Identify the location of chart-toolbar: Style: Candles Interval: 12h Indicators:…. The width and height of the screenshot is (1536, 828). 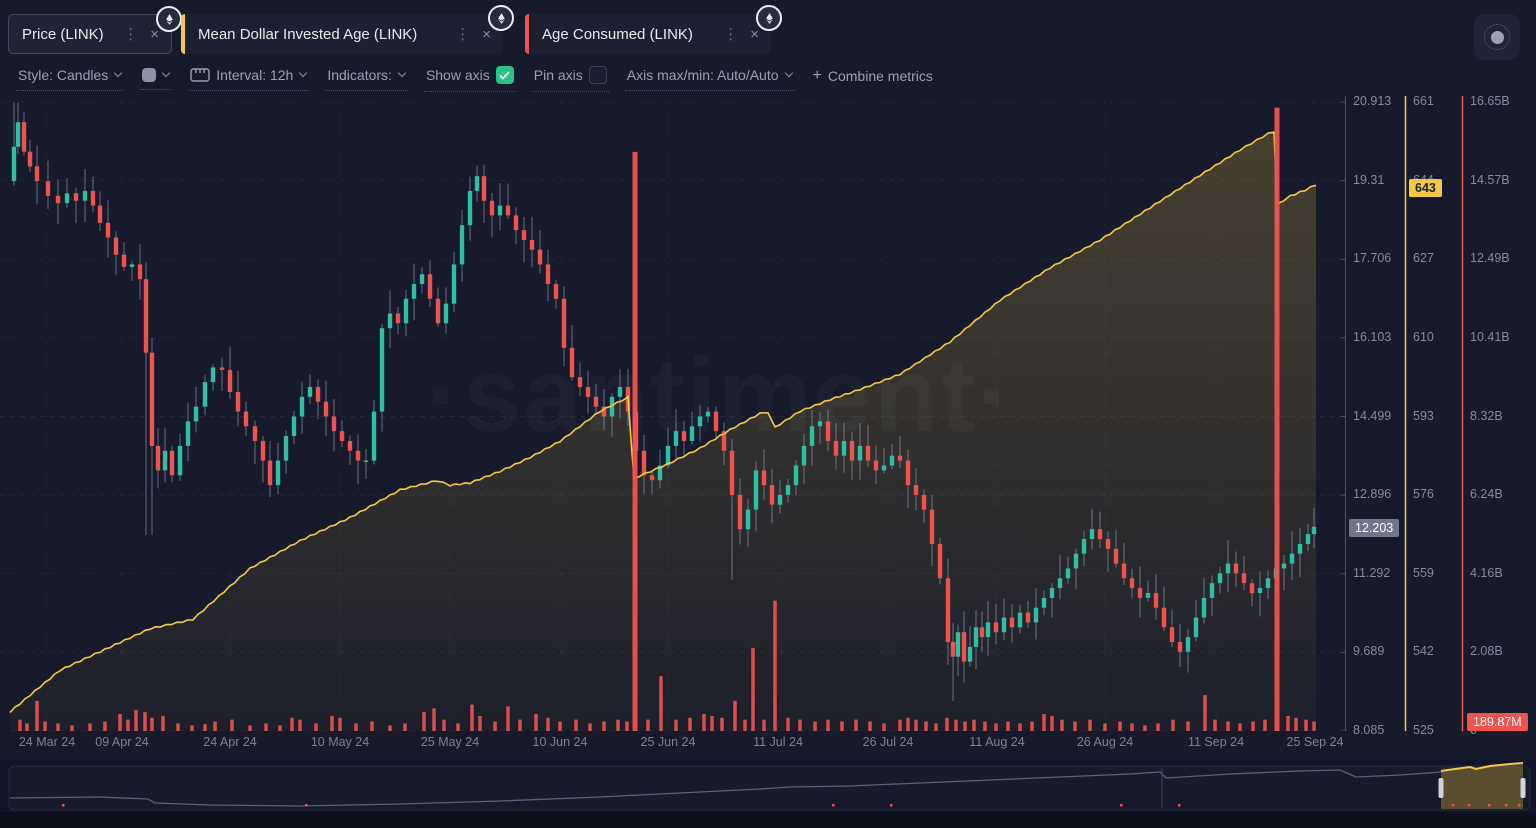
(768, 77).